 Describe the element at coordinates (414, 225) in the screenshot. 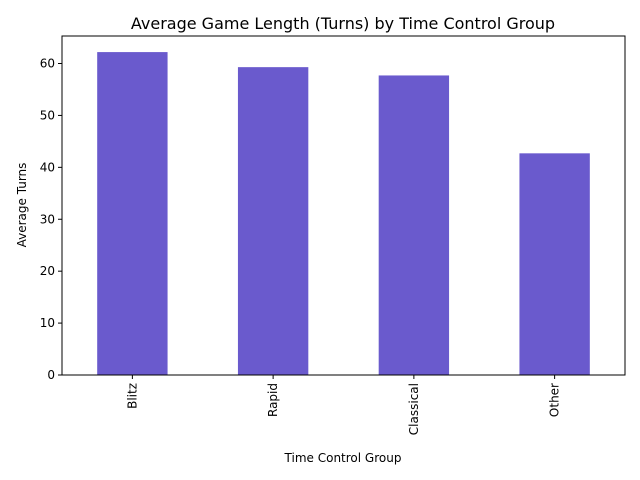

I see `bar-classical` at that location.